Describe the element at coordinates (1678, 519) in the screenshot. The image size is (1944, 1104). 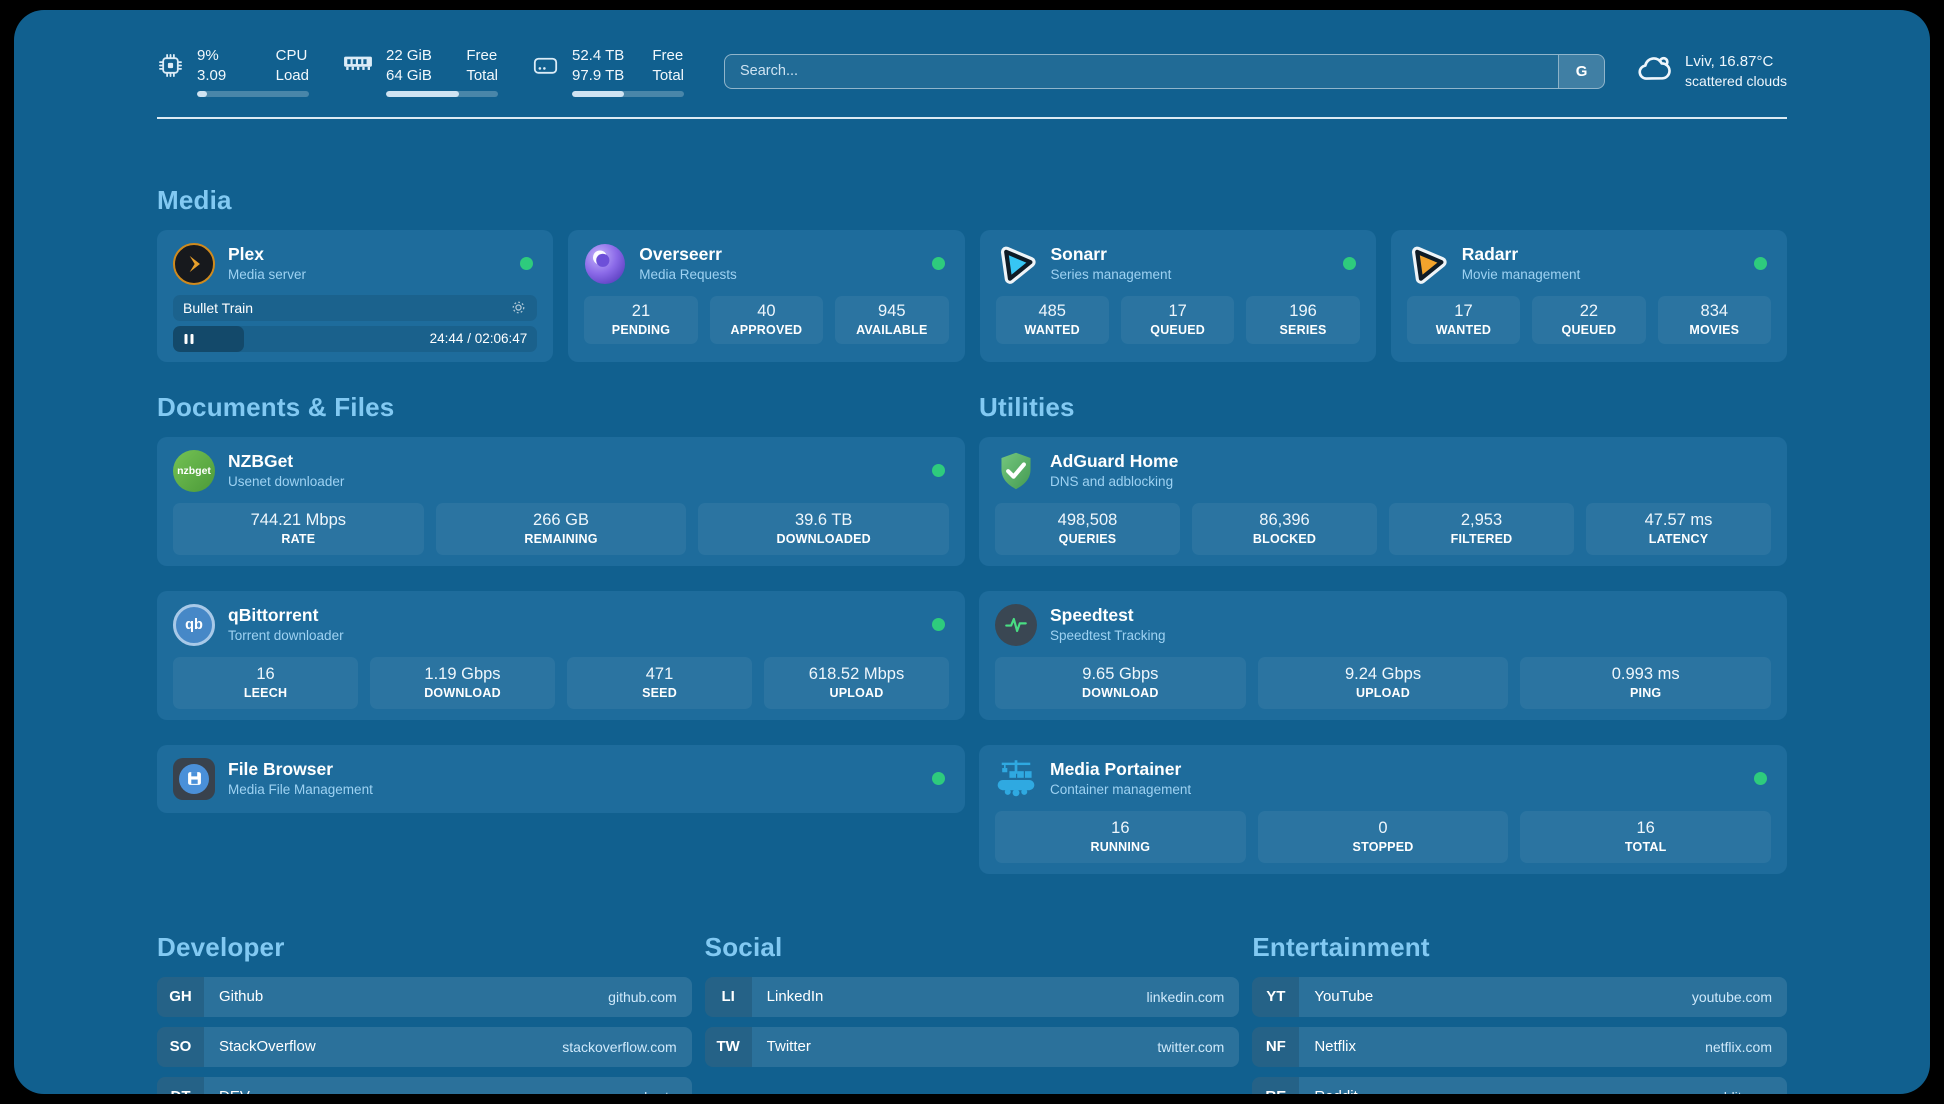
I see `stat-value: 47.57 ms` at that location.